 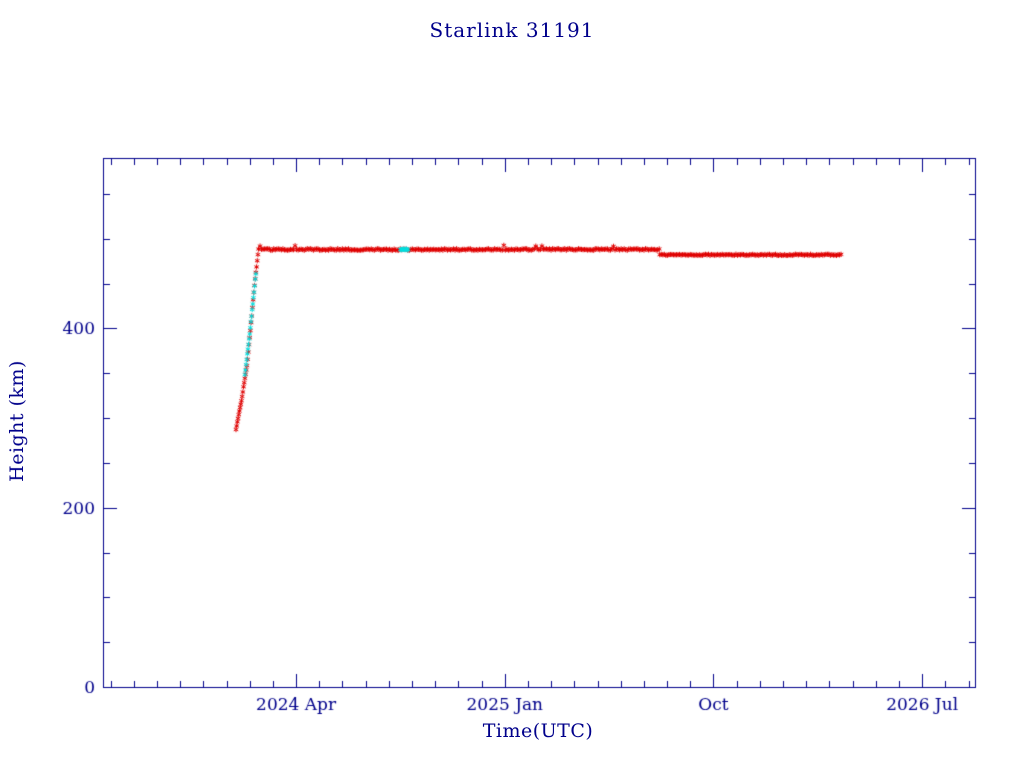 I want to click on x-axis-label: Time(UTC), so click(x=538, y=731).